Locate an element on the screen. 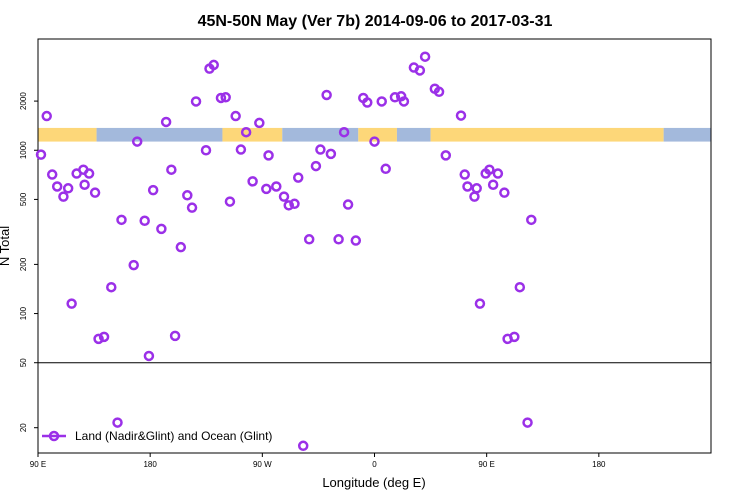 This screenshot has height=500, width=750. y-tick-label: 500 is located at coordinates (23, 199).